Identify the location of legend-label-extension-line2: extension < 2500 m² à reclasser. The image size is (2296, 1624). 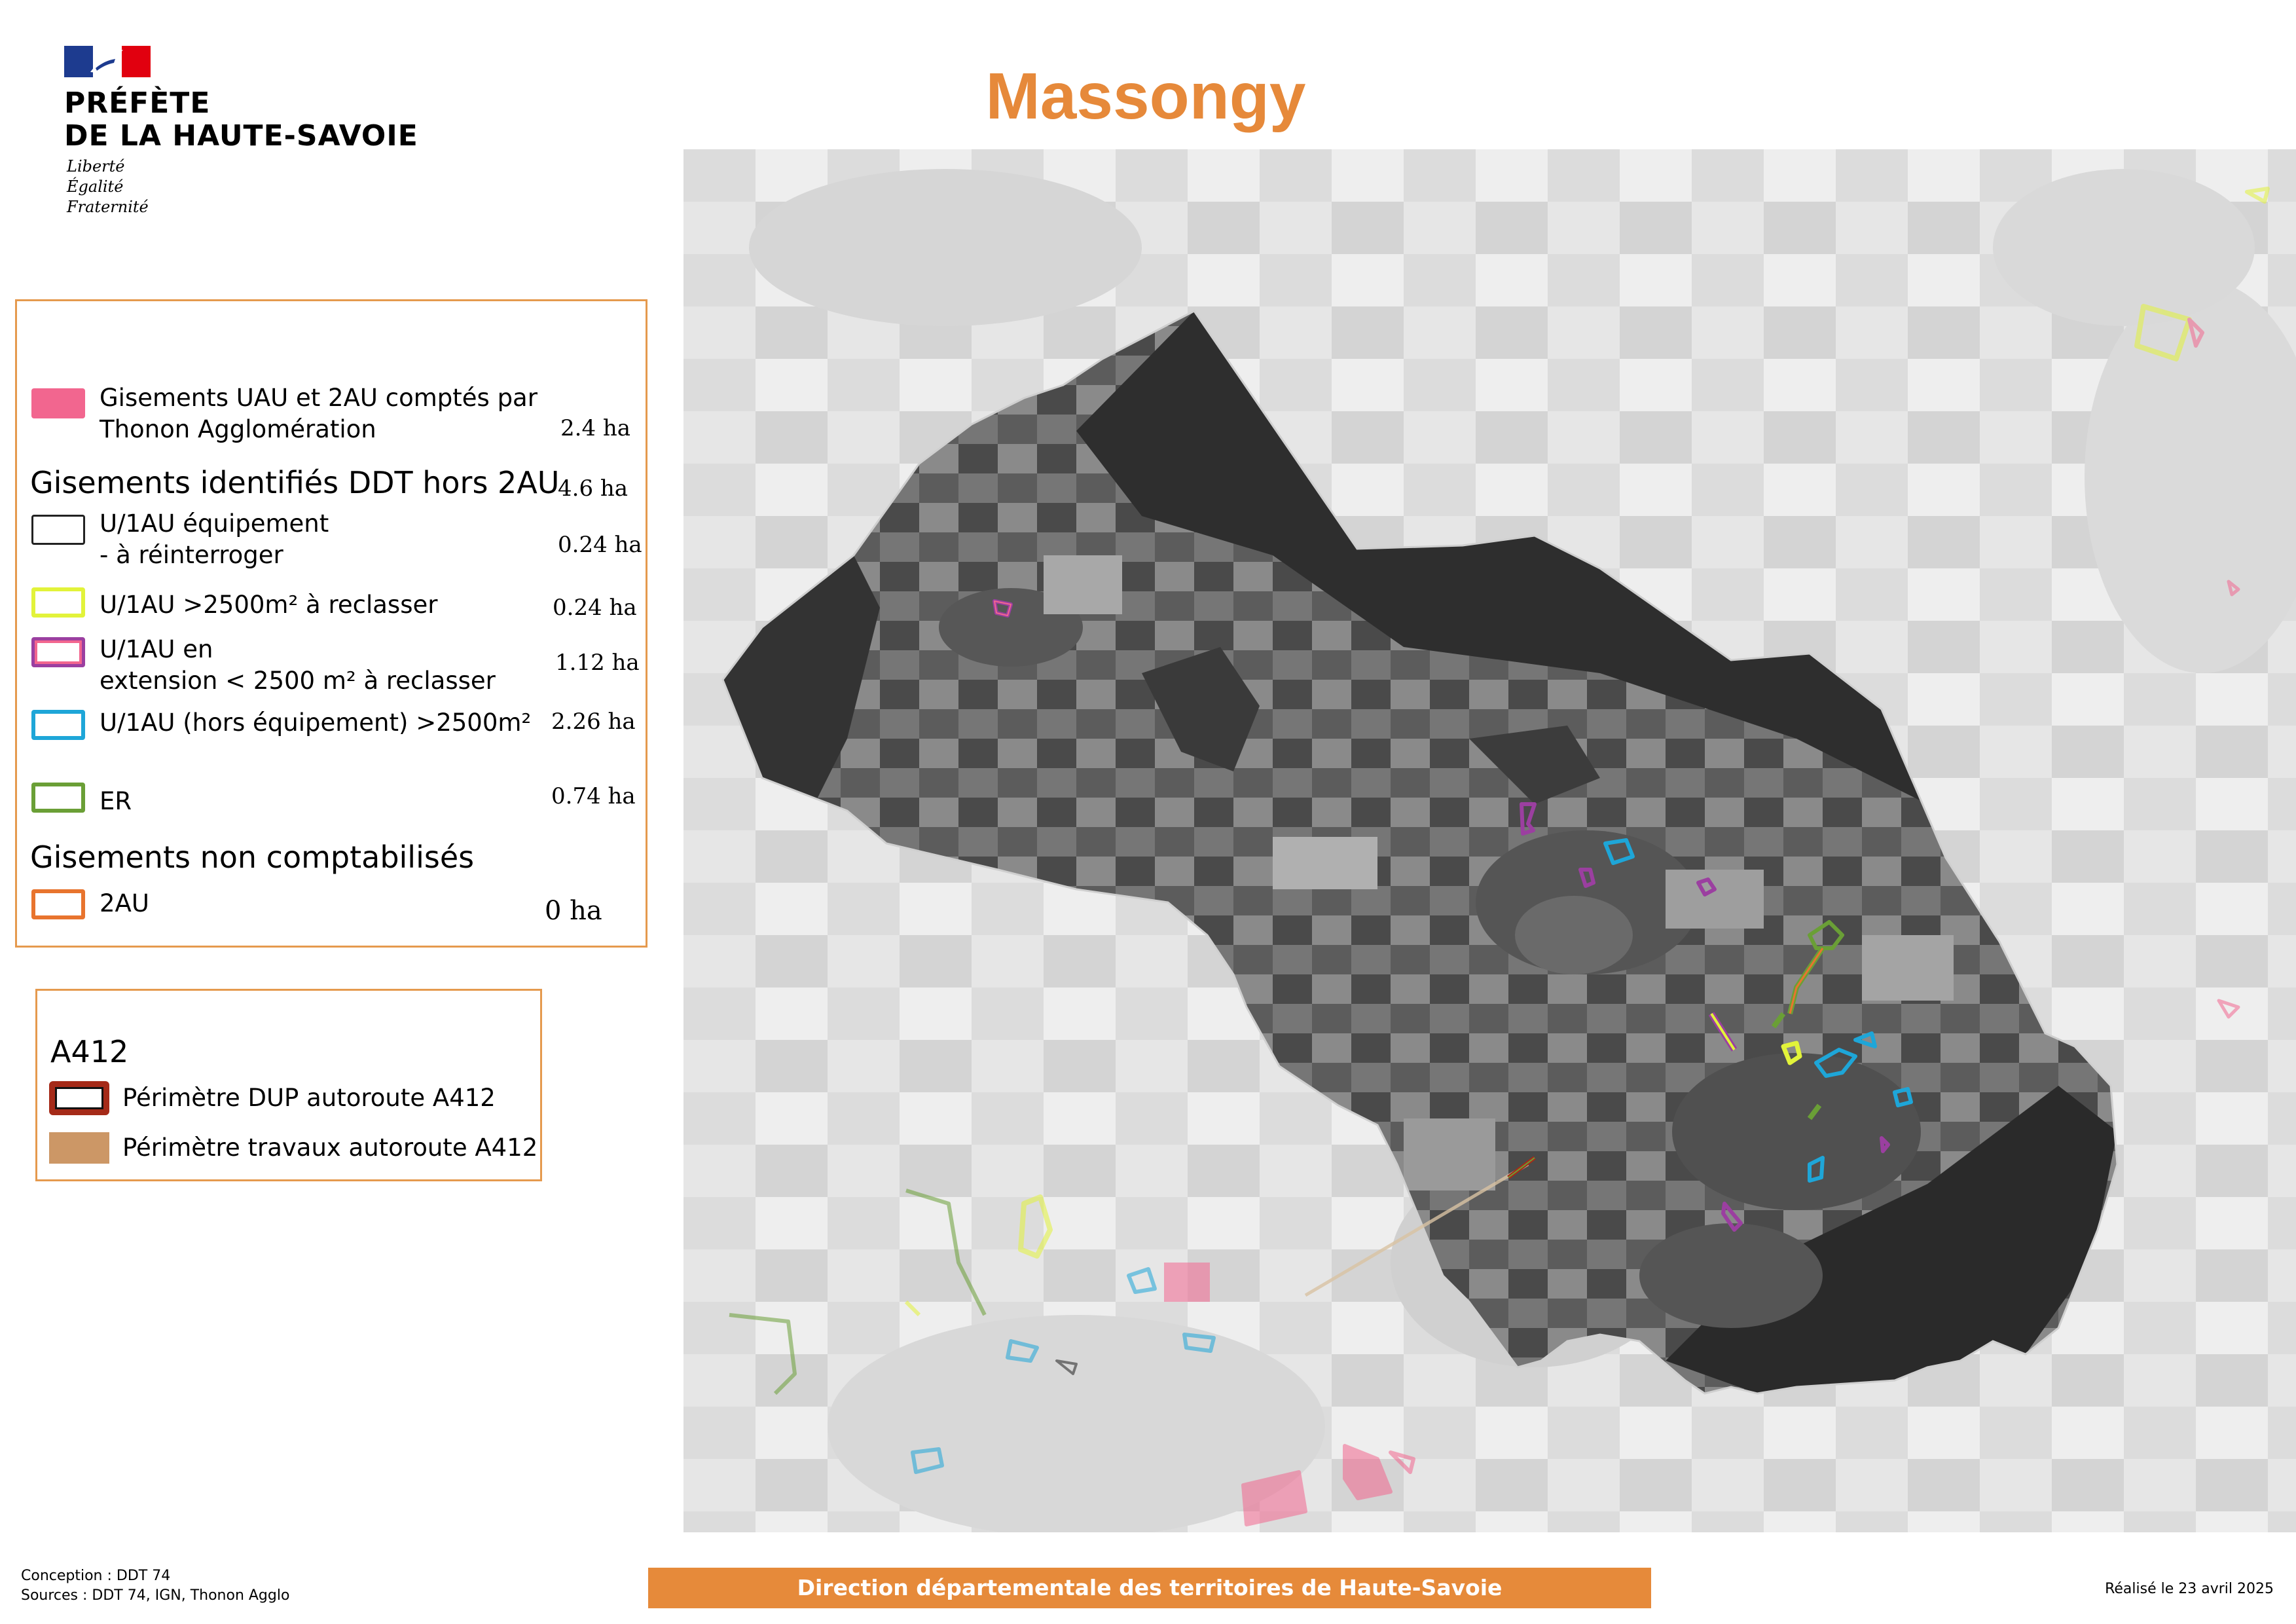
(298, 681).